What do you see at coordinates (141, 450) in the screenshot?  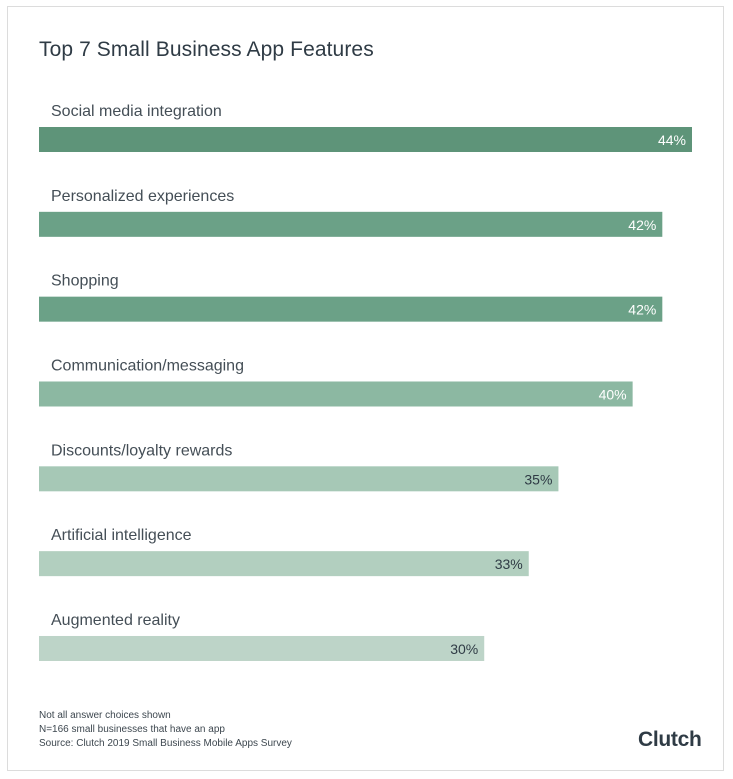 I see `category-label: Discounts/loyalty rewards` at bounding box center [141, 450].